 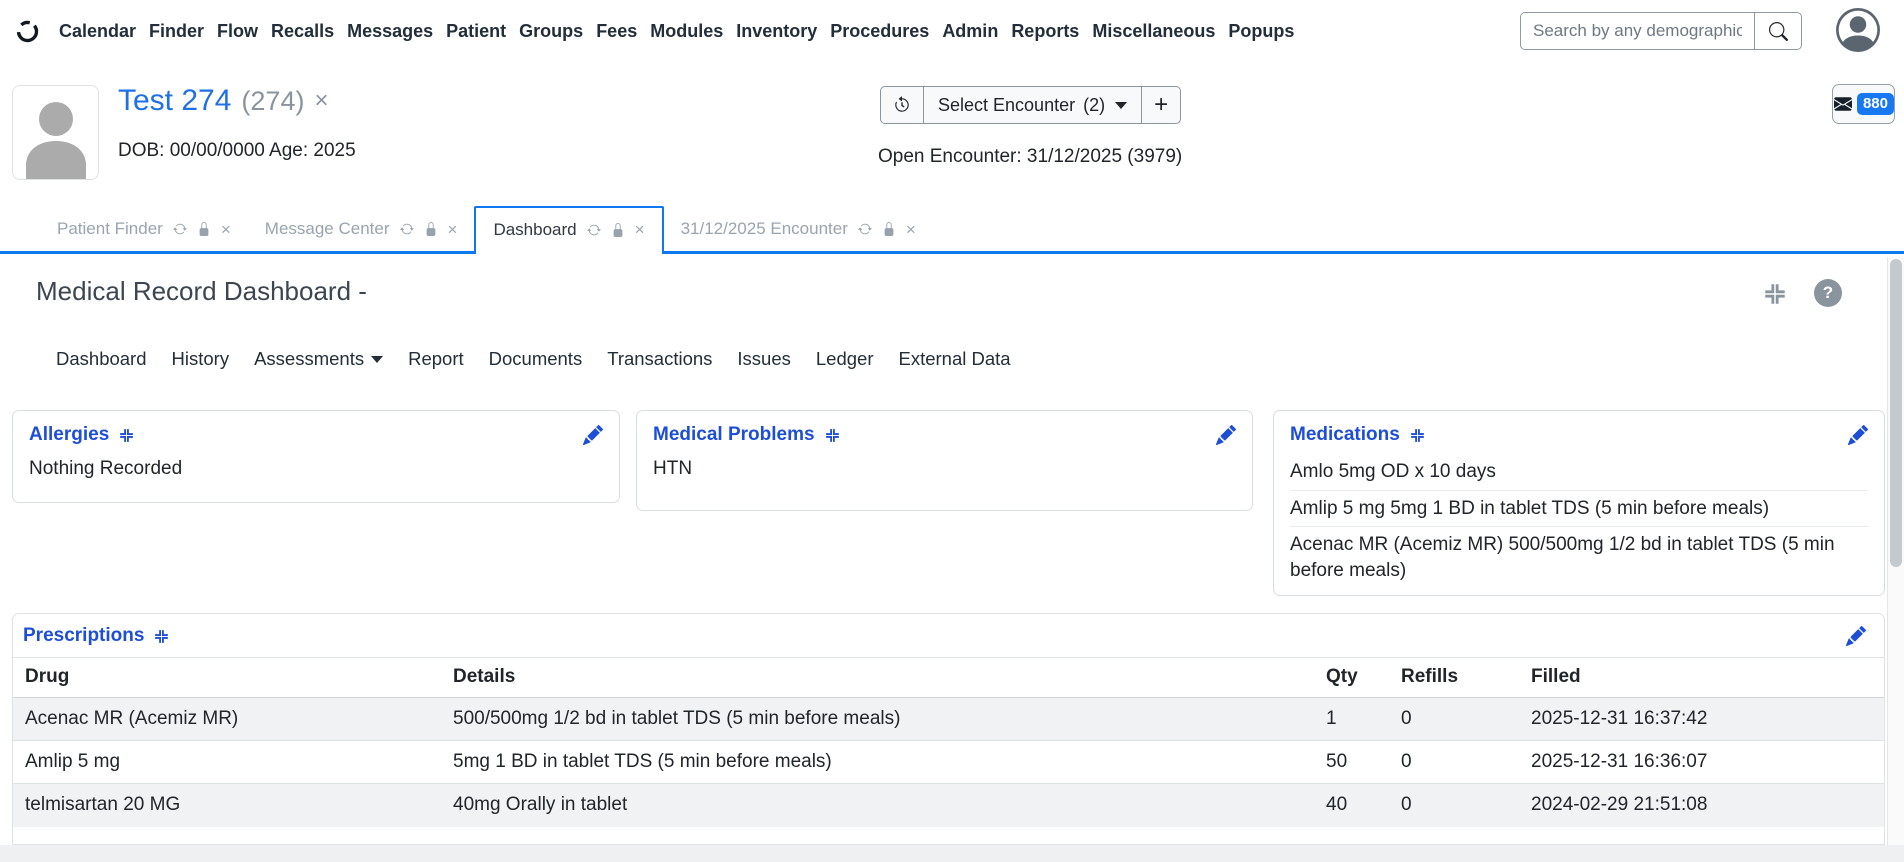 I want to click on history-icon, so click(x=902, y=105).